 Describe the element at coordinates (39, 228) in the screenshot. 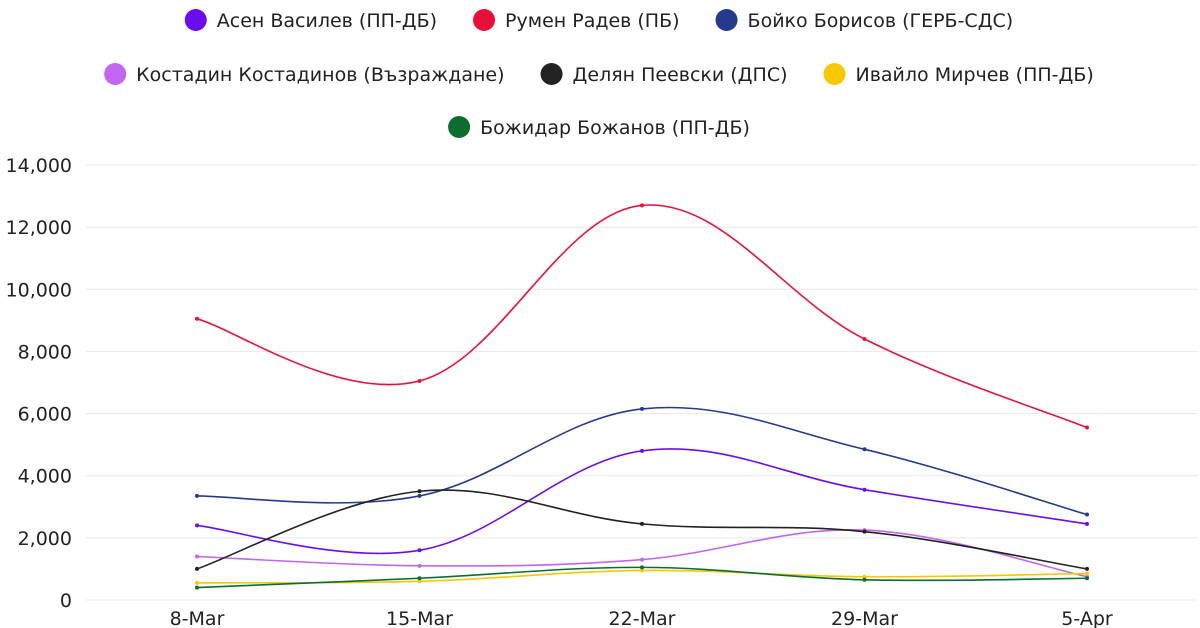

I see `y-tick-label: 12,000` at that location.